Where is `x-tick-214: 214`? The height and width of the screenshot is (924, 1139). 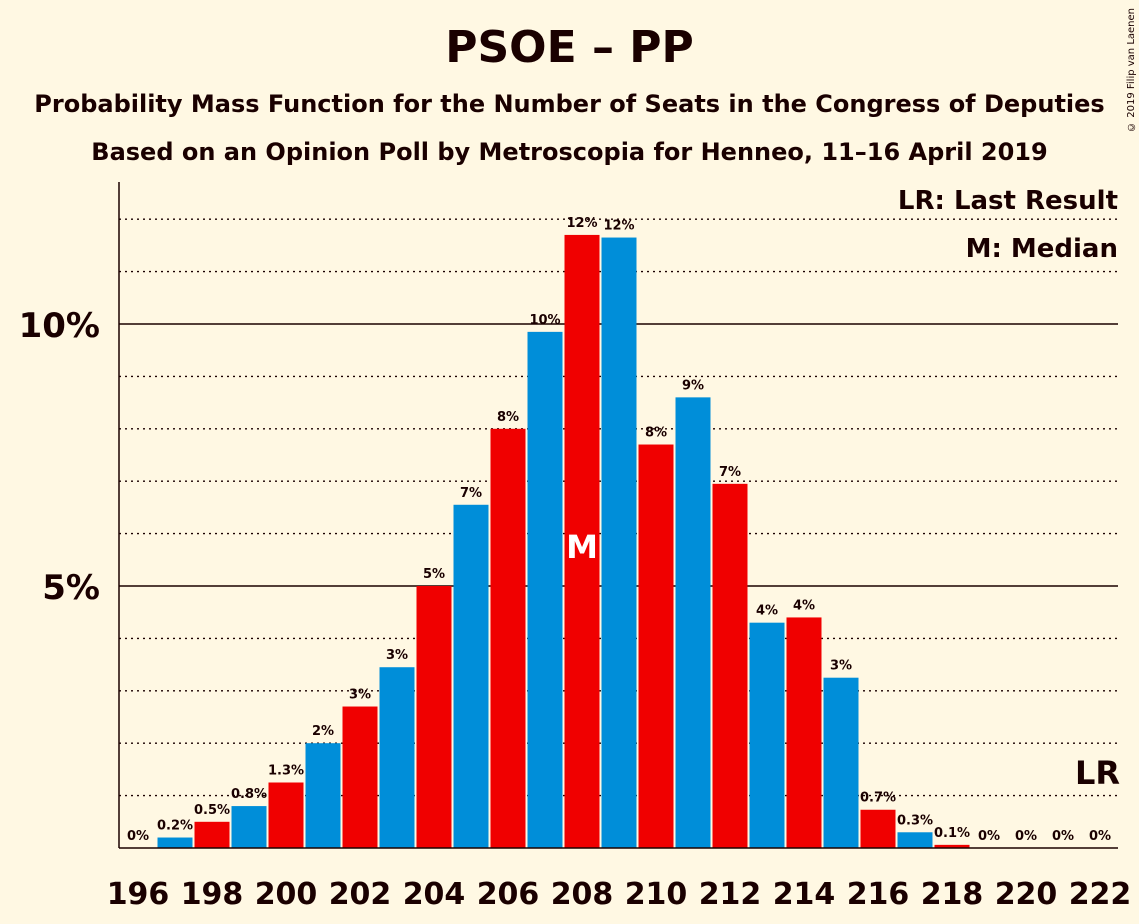
x-tick-214: 214 is located at coordinates (804, 894).